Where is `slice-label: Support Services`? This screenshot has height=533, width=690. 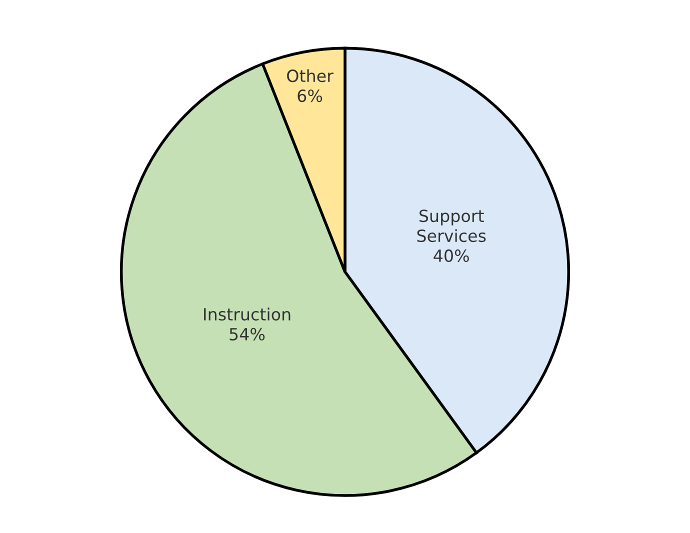 slice-label: Support Services is located at coordinates (451, 226).